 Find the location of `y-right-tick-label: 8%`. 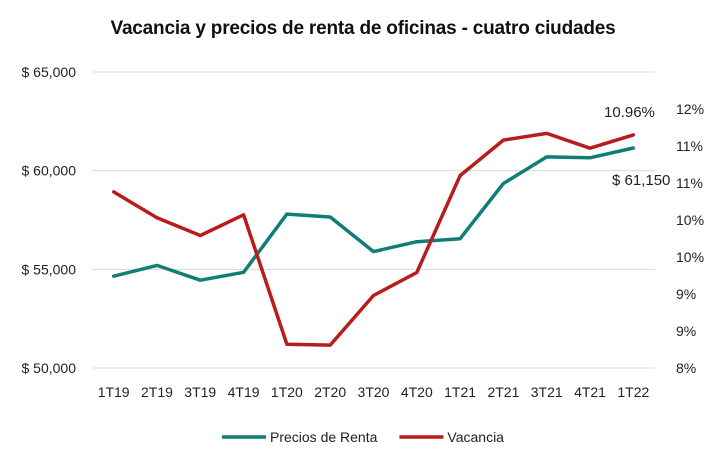

y-right-tick-label: 8% is located at coordinates (686, 368).